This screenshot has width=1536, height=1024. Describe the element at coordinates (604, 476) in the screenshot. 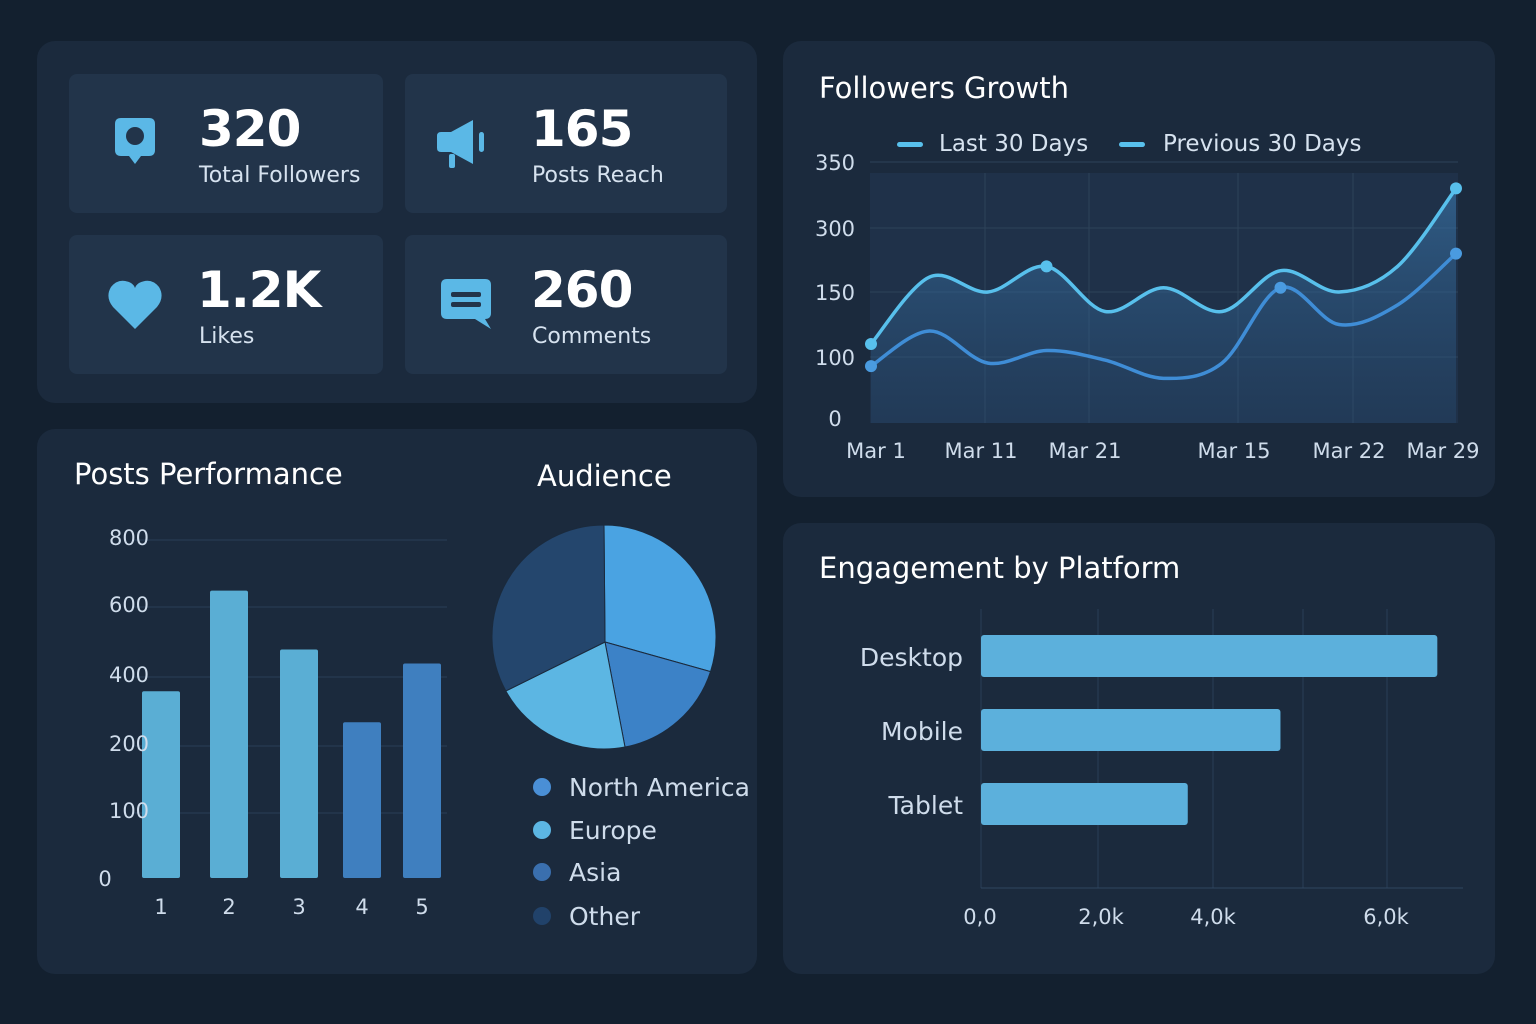

I see `audience-title: Audience` at that location.